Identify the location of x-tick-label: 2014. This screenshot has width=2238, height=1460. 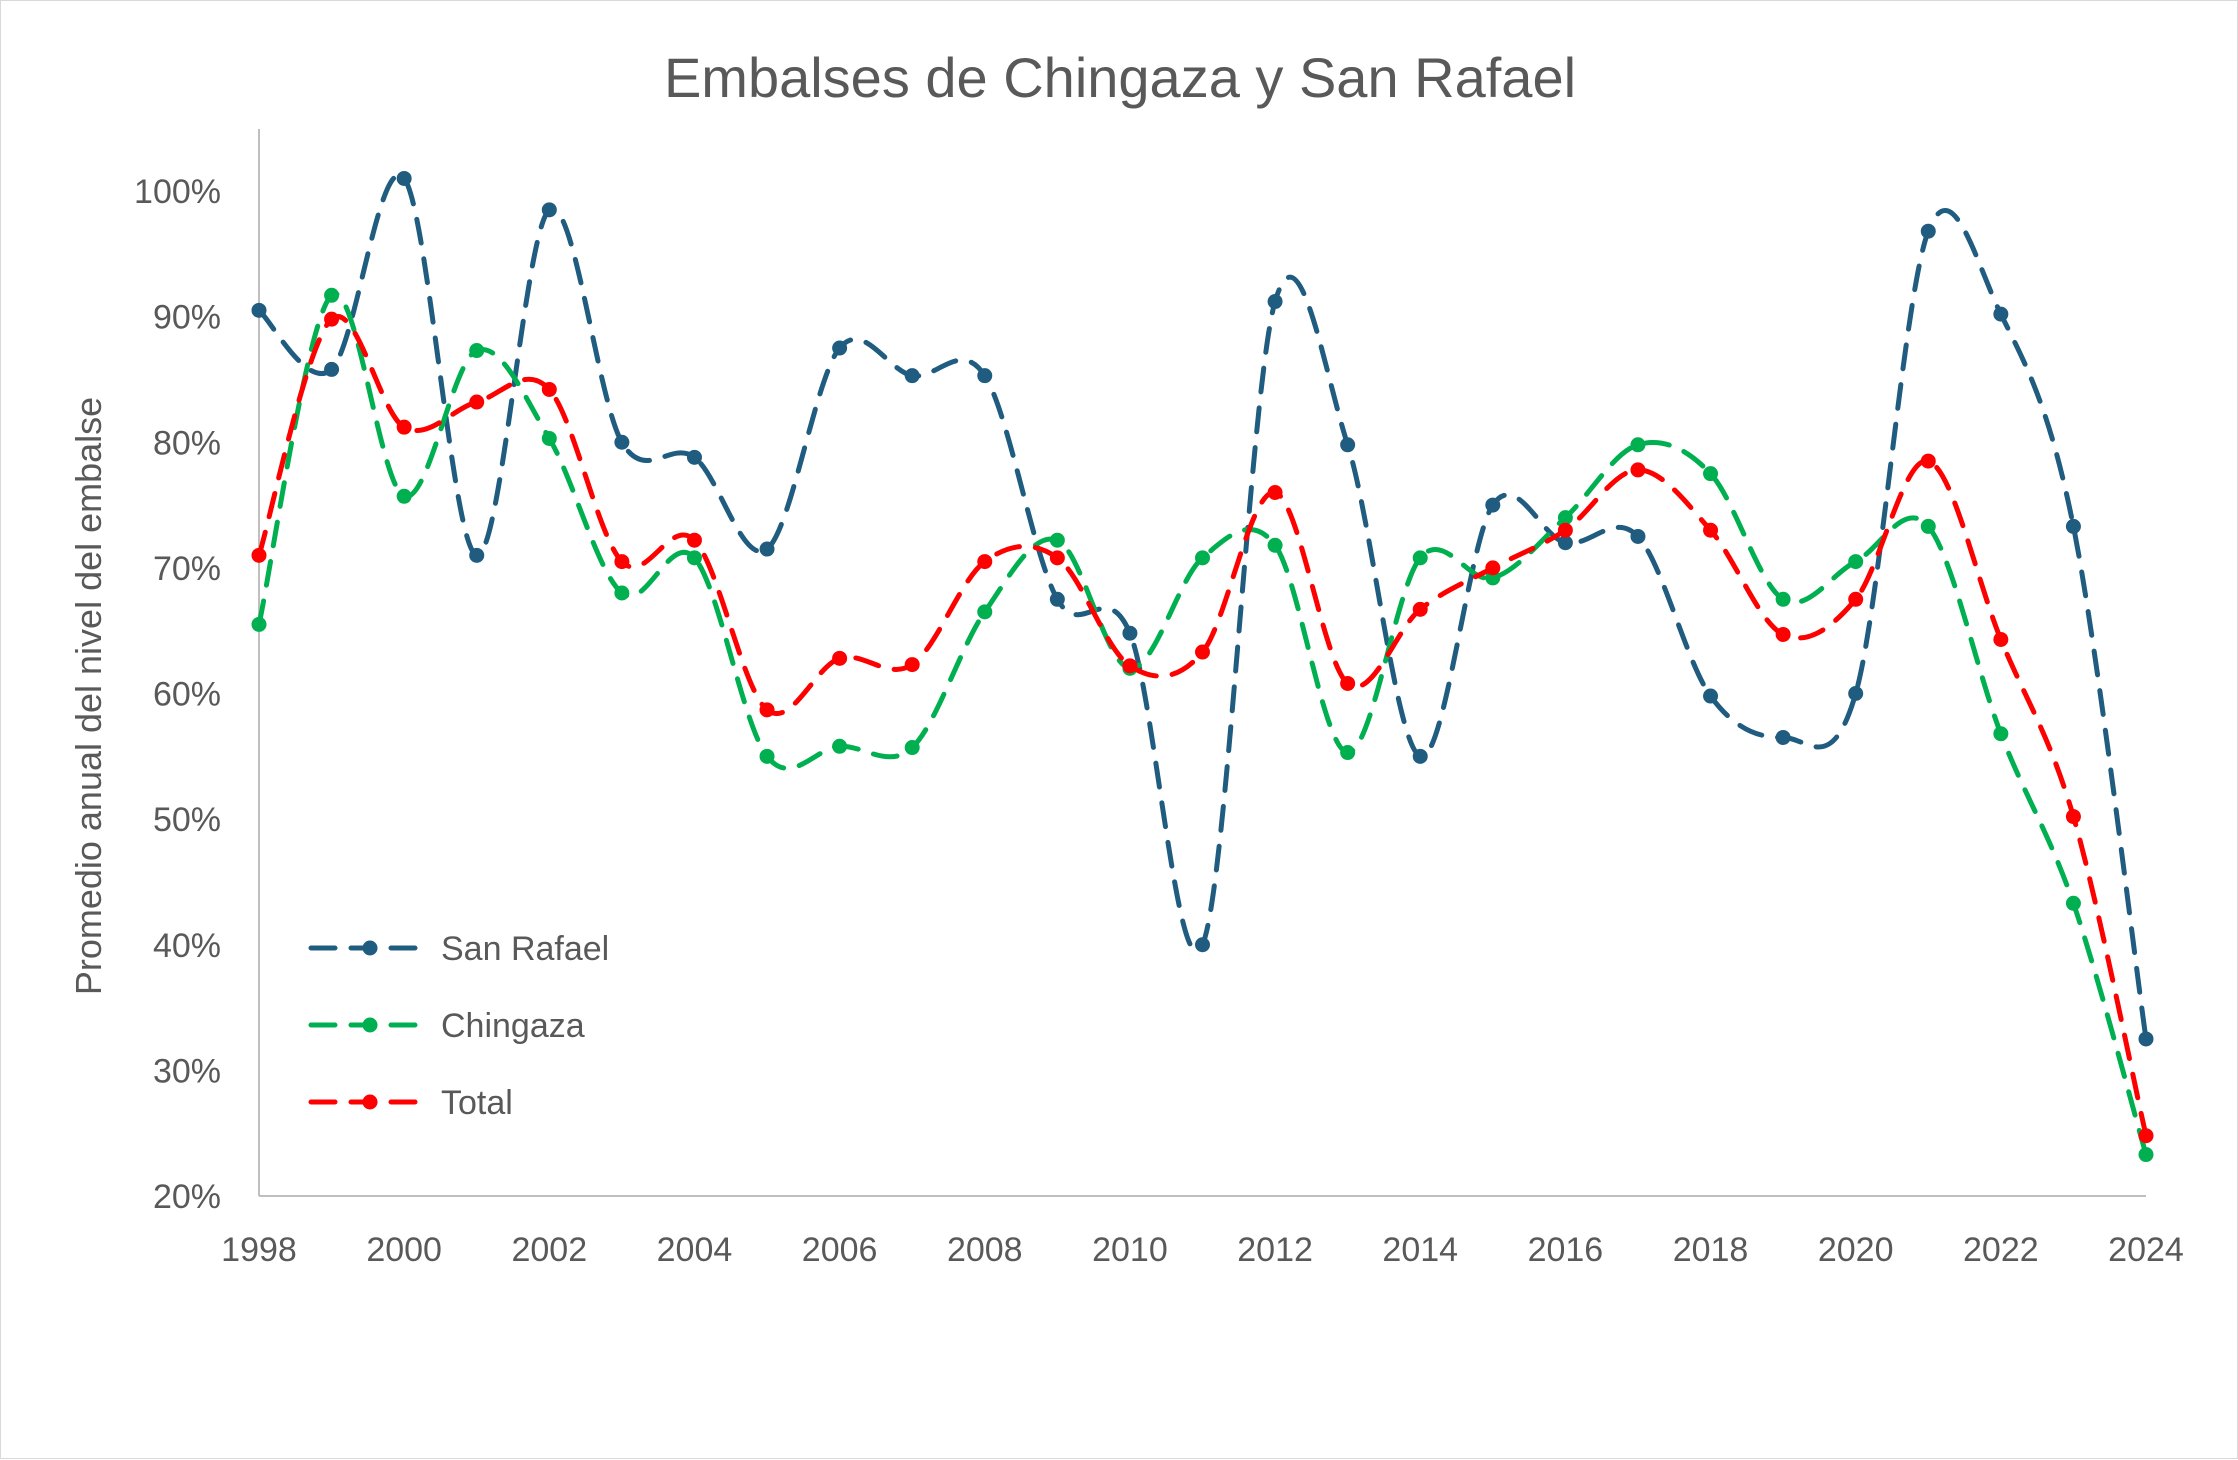
(1420, 1250).